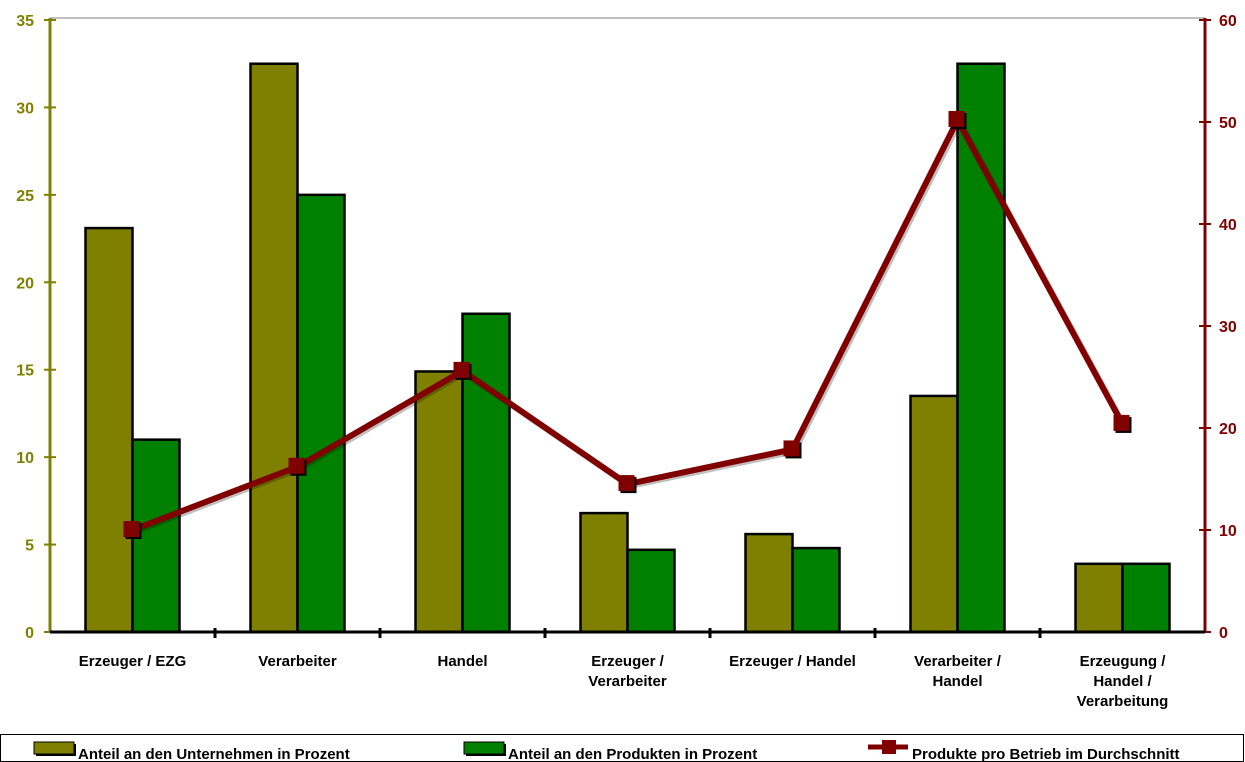 Image resolution: width=1245 pixels, height=762 pixels. I want to click on y-right-tick-label-0: 0, so click(1223, 633).